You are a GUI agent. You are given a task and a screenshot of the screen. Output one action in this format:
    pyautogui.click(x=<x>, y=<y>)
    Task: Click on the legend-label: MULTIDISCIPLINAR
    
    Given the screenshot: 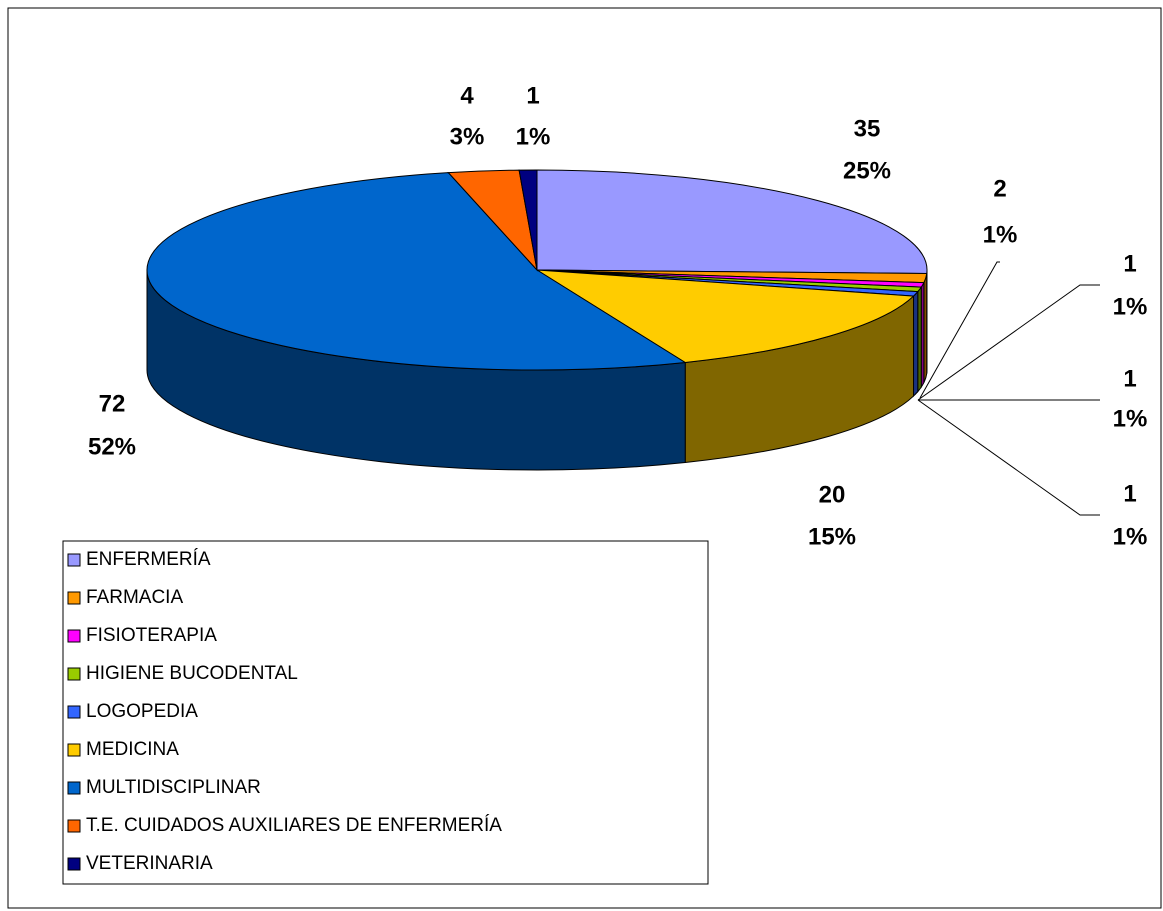 What is the action you would take?
    pyautogui.click(x=173, y=787)
    